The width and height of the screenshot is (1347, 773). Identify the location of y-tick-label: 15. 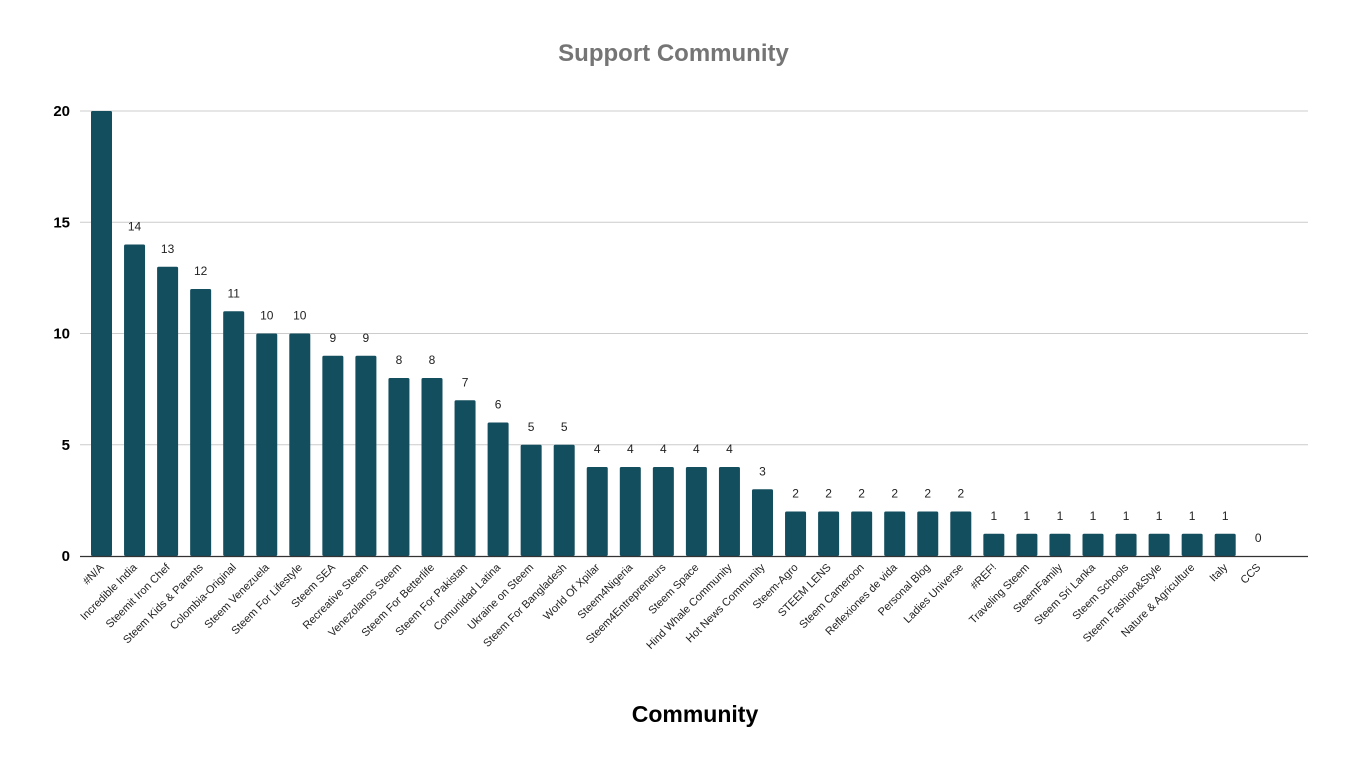
(61, 222).